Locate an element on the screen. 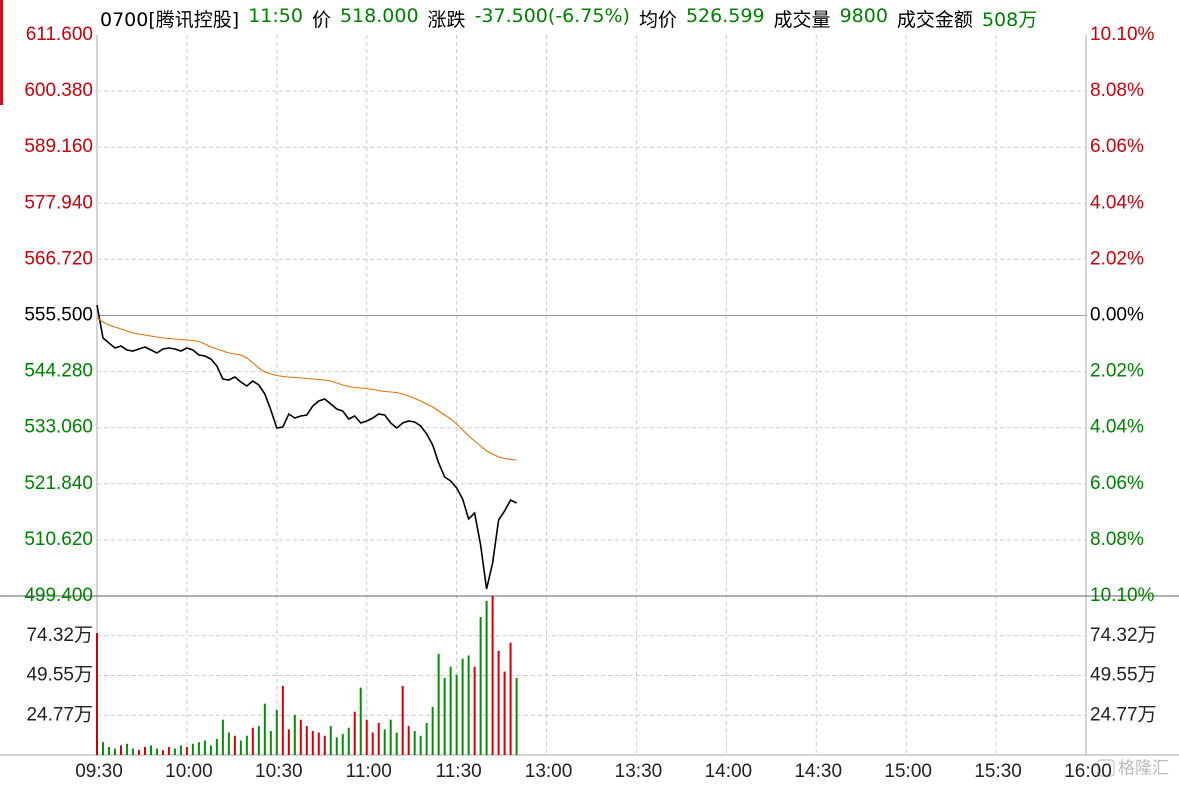 This screenshot has width=1179, height=785. x-tick-label: 14:00 is located at coordinates (729, 771).